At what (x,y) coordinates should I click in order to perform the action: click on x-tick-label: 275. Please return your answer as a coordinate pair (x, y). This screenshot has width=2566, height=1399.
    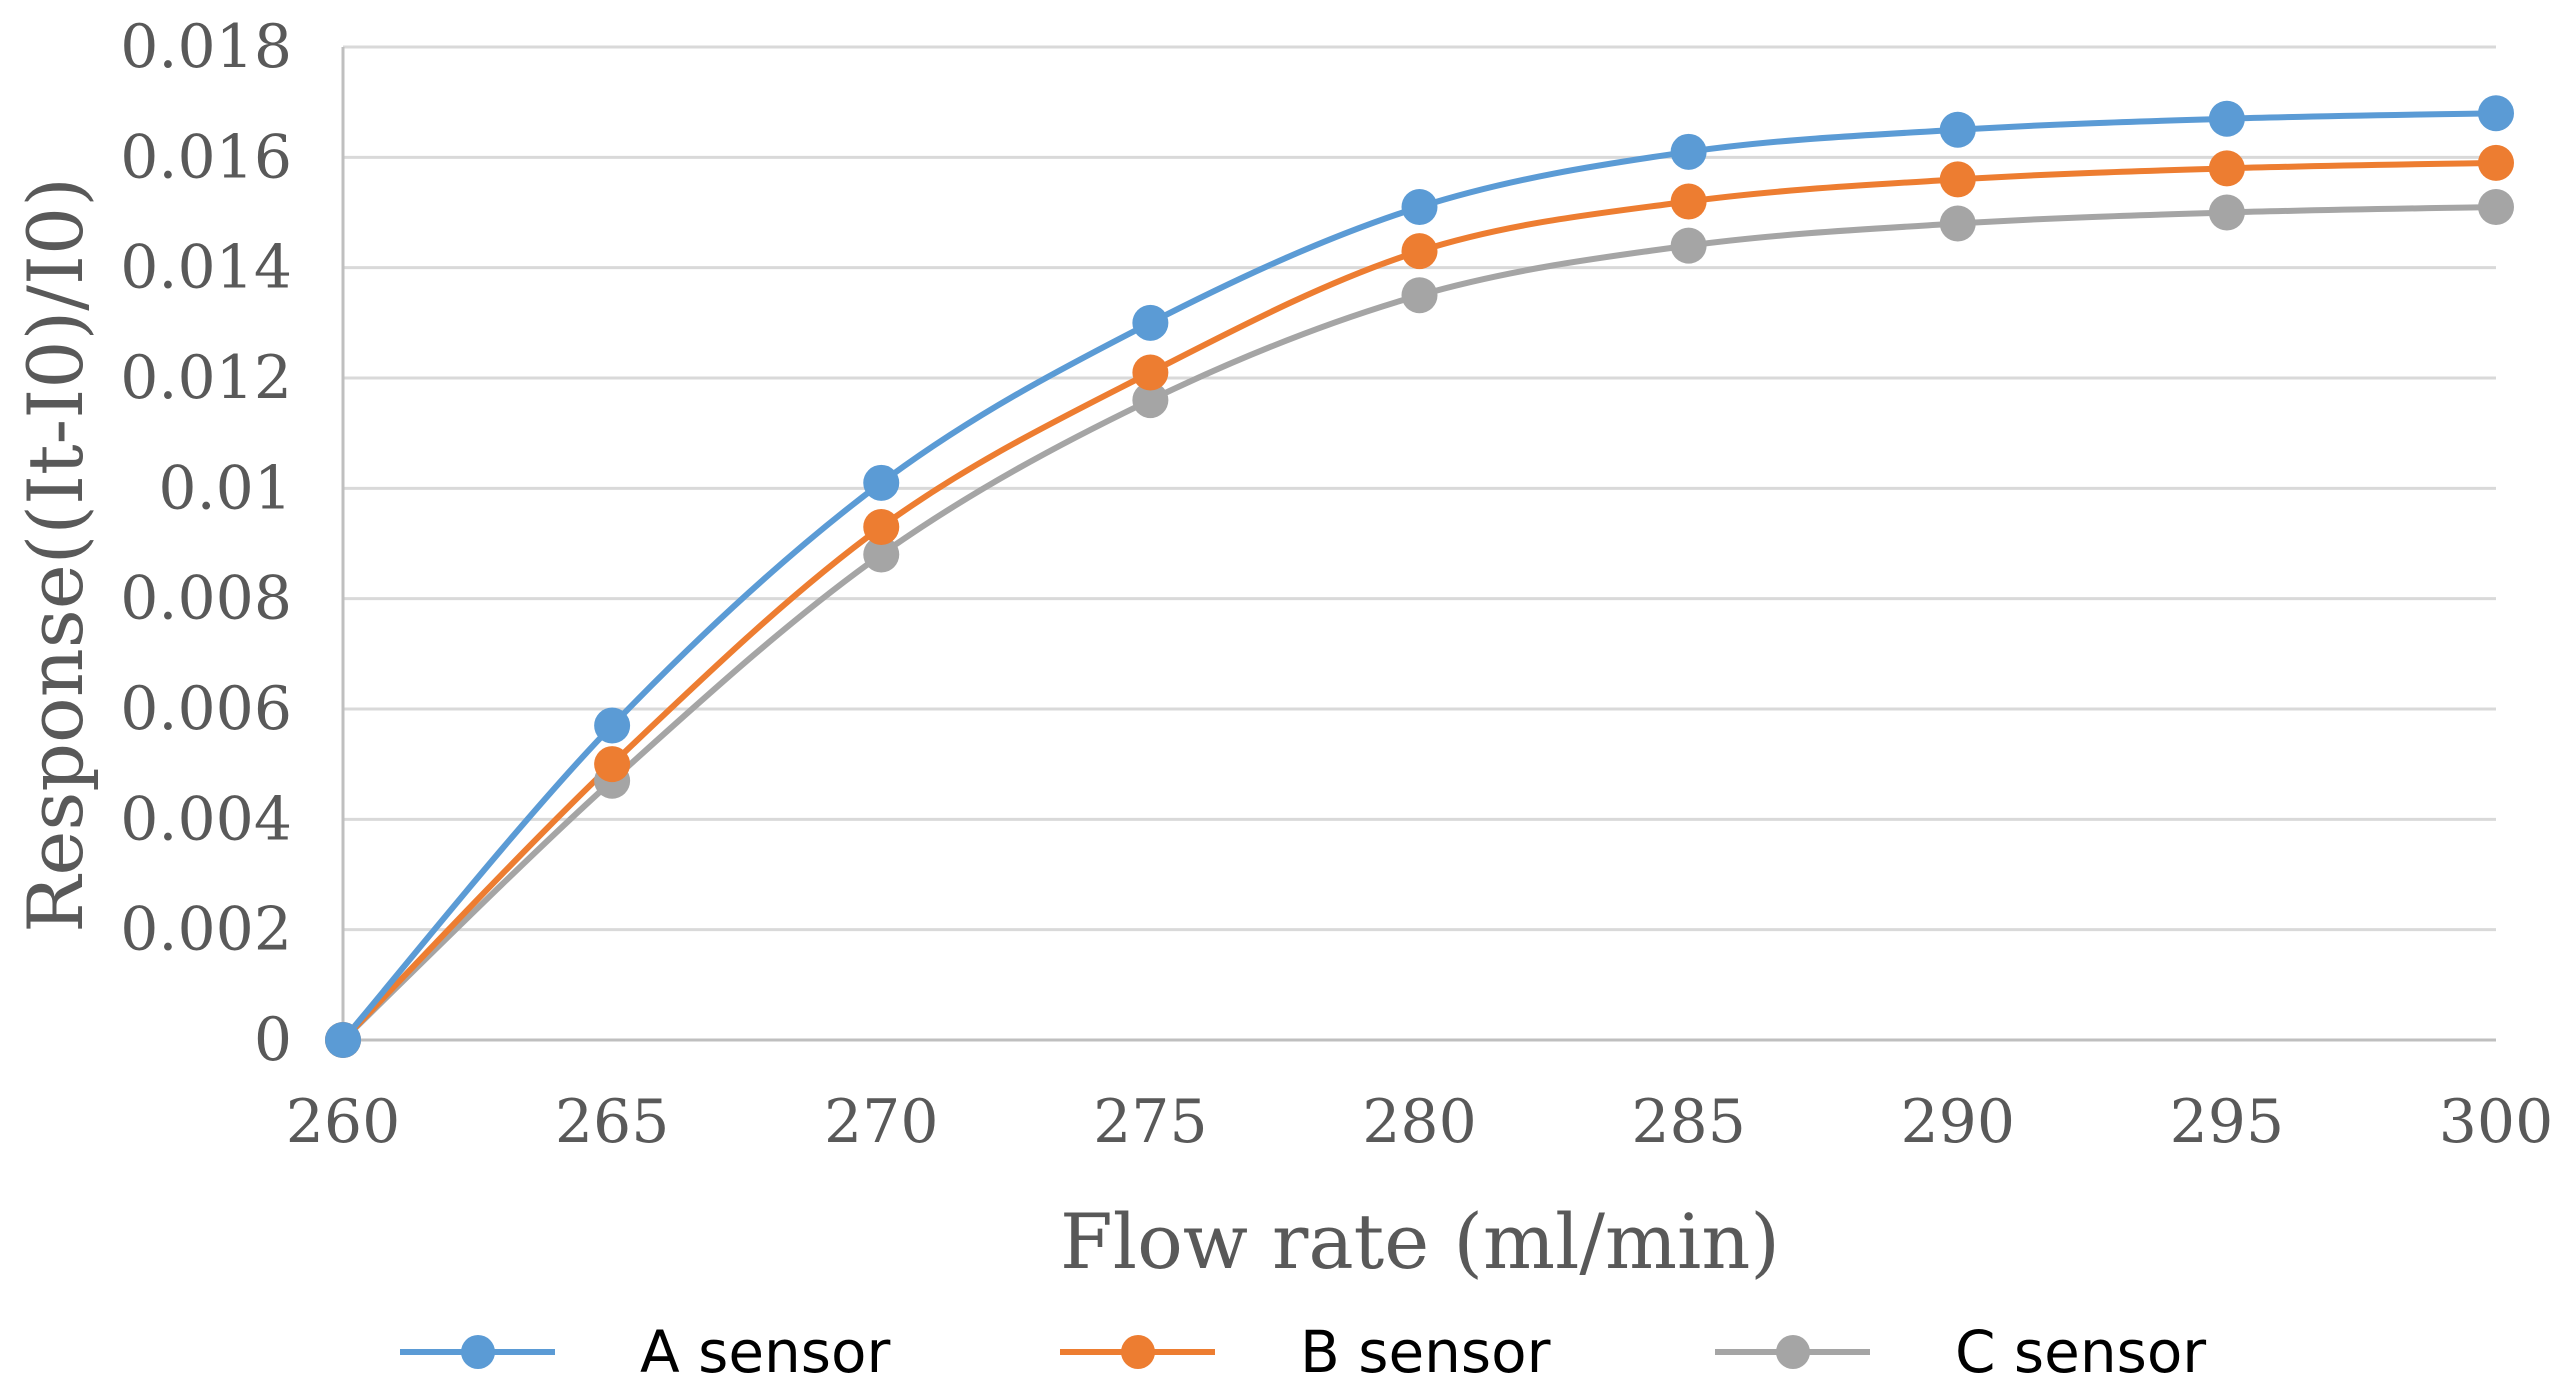
    Looking at the image, I should click on (1150, 1122).